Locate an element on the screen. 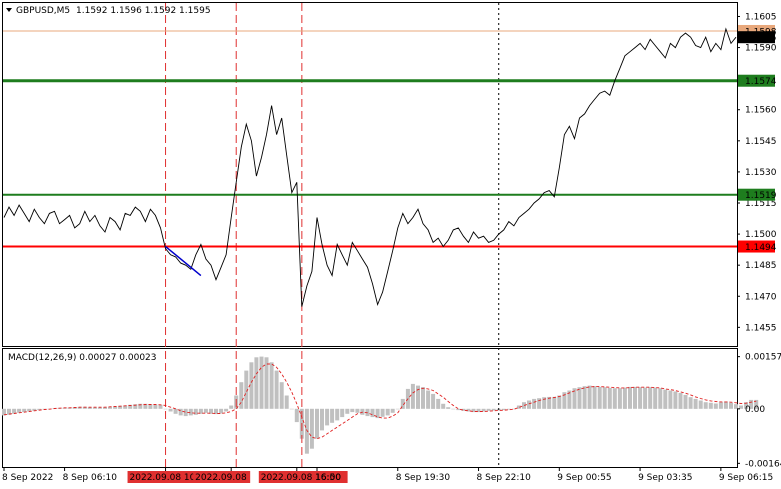 The image size is (781, 489). macd-axis: 0.00157 0.00 -0.00164 is located at coordinates (759, 411).